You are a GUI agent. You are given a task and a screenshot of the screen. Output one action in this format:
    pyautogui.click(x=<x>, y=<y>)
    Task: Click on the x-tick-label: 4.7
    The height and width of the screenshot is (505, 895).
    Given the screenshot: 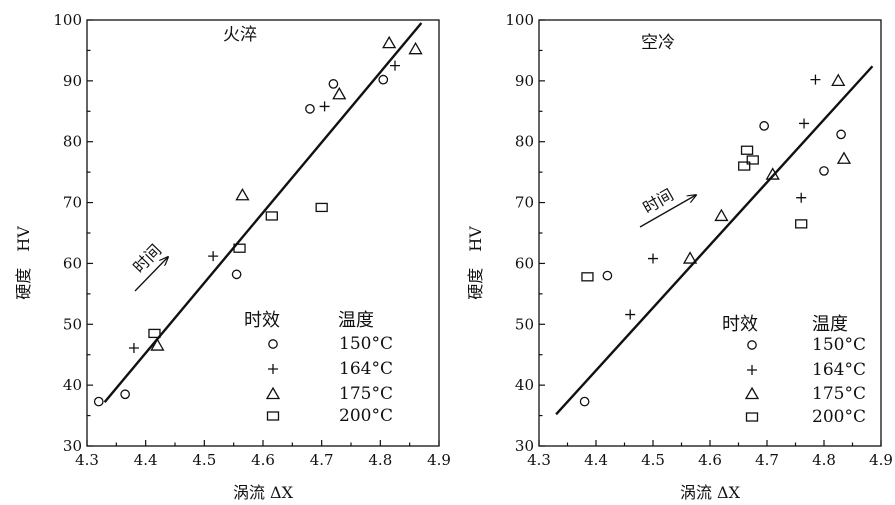 What is the action you would take?
    pyautogui.click(x=767, y=460)
    